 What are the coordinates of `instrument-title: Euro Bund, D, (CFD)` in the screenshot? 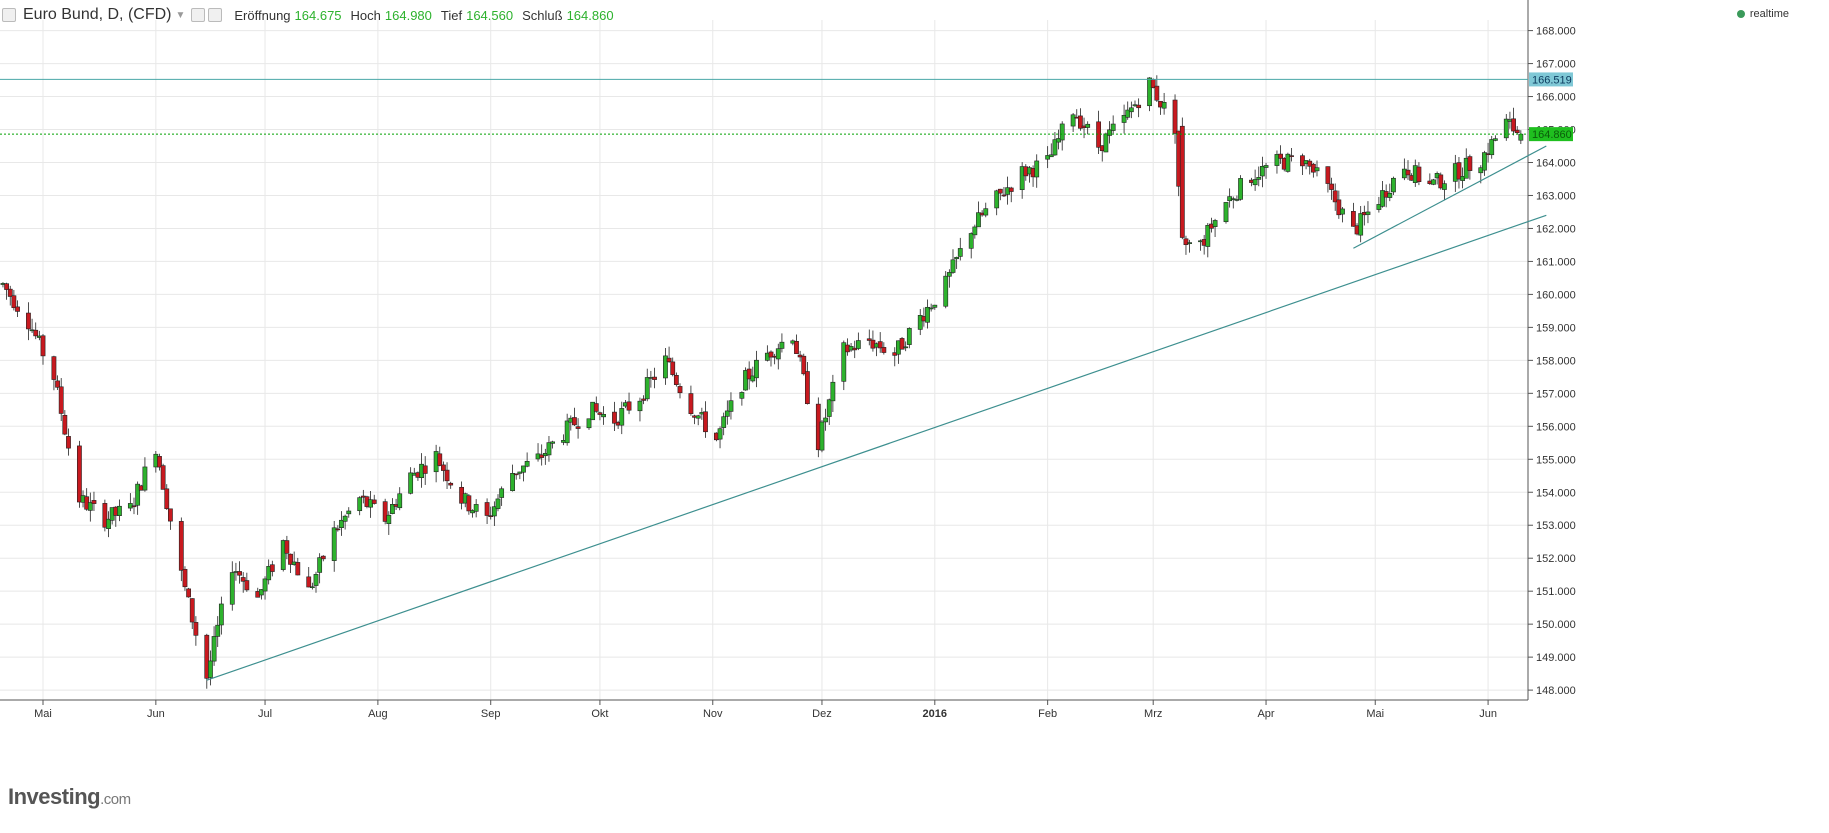 It's located at (97, 14).